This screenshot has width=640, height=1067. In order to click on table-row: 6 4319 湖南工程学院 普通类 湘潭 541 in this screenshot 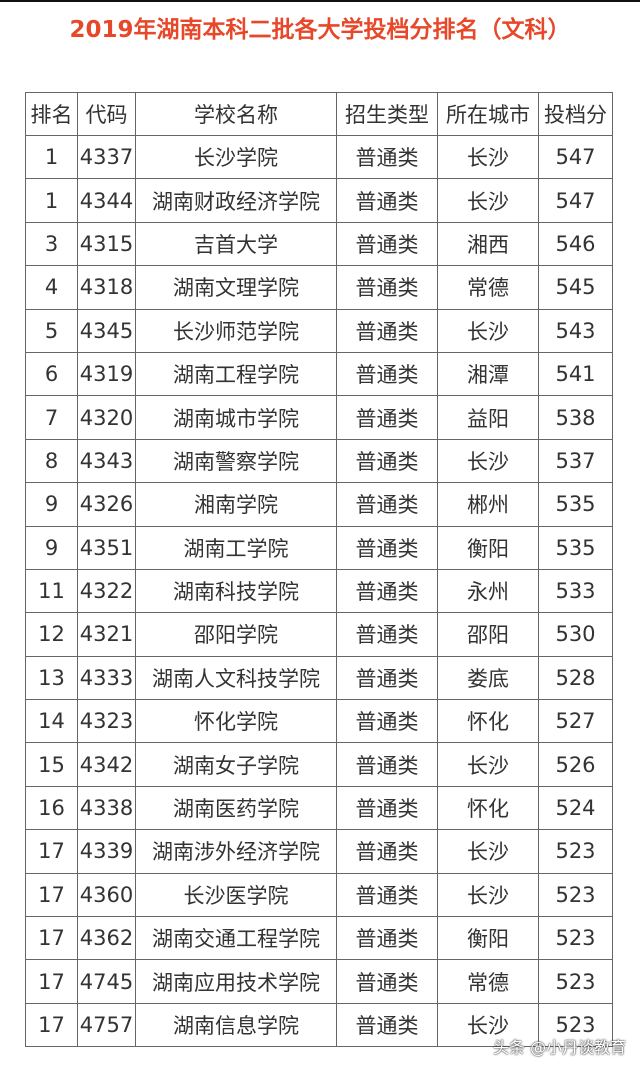, I will do `click(319, 374)`.